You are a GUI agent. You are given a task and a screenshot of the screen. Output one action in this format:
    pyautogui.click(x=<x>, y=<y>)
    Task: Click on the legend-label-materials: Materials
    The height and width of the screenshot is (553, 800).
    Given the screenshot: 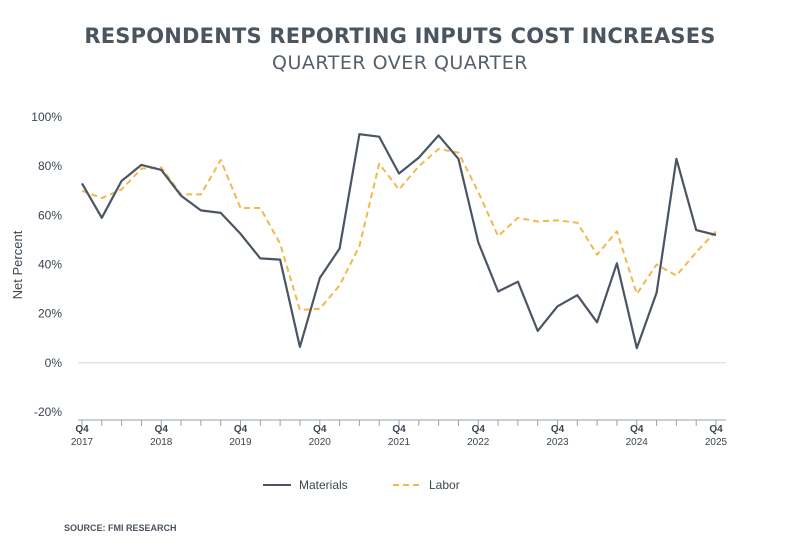 What is the action you would take?
    pyautogui.click(x=323, y=485)
    